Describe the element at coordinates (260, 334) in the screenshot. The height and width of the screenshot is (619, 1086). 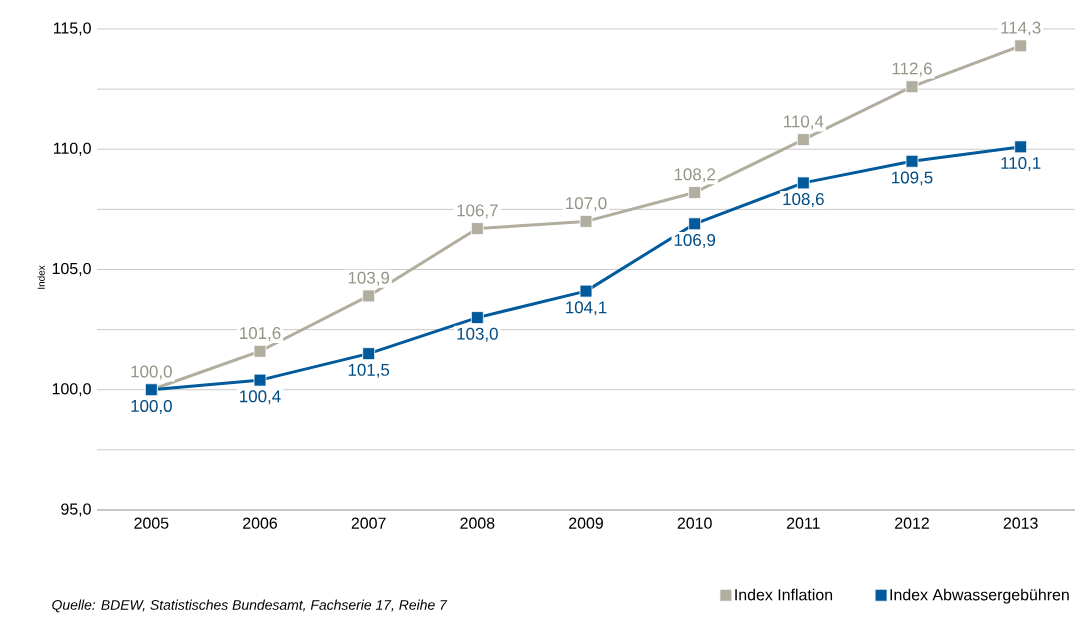
I see `data-label: 101,6` at that location.